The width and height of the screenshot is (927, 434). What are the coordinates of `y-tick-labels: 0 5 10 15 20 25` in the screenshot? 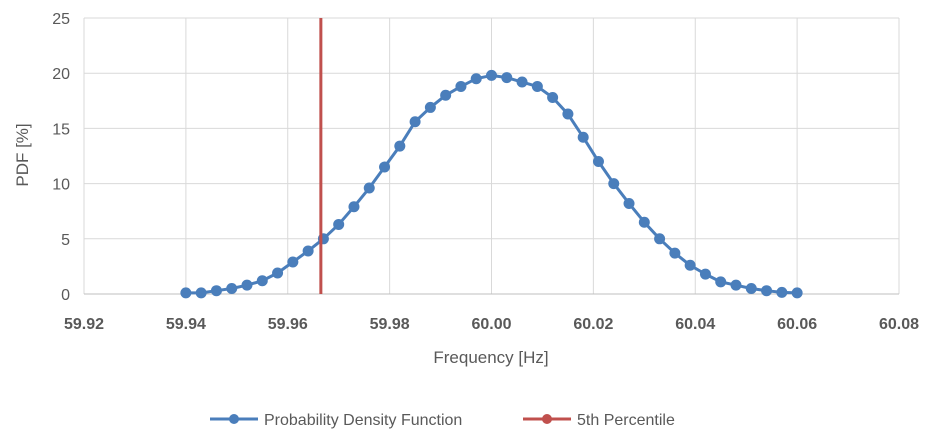 It's located at (61, 157).